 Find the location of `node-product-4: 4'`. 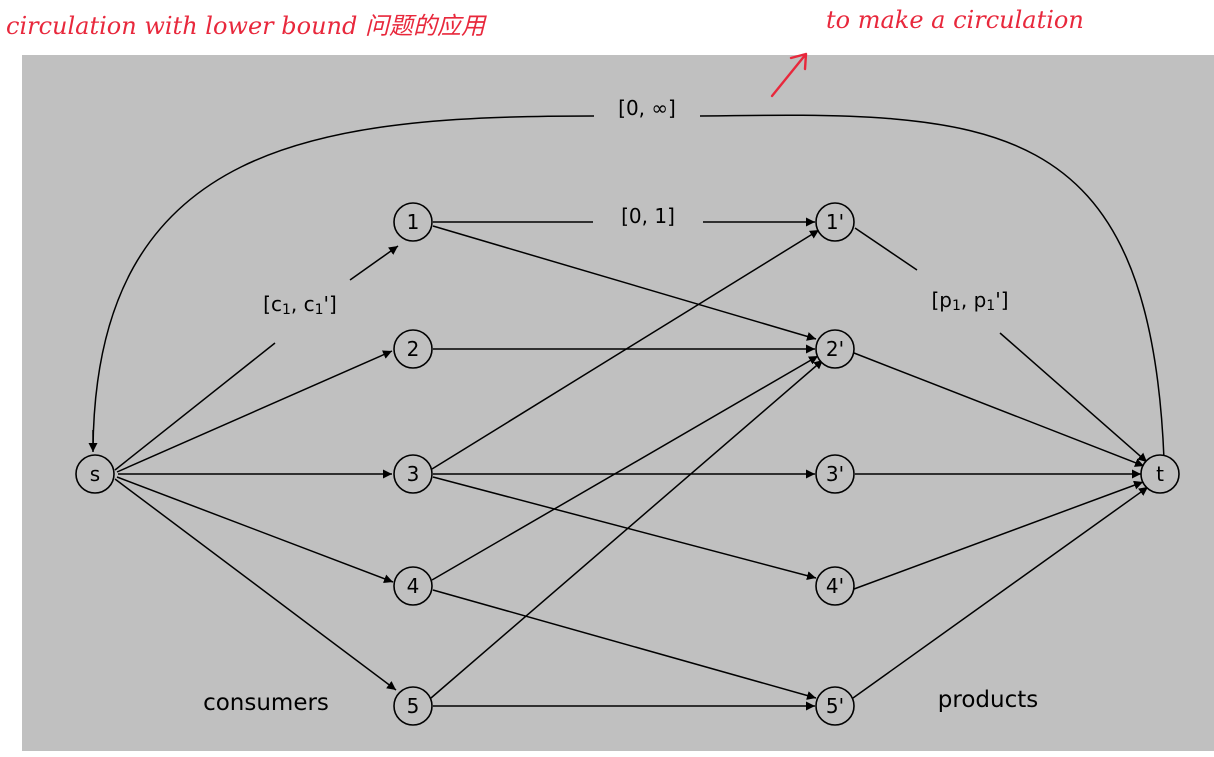

node-product-4: 4' is located at coordinates (835, 586).